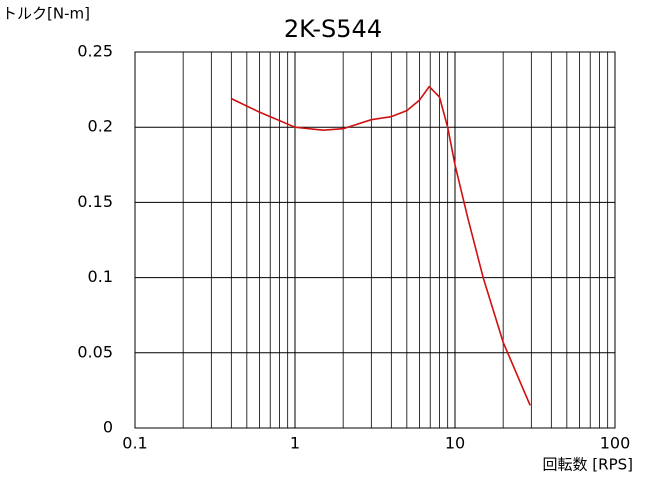 Image resolution: width=660 pixels, height=480 pixels. I want to click on x-axis-label: 回転数 [RPS], so click(588, 465).